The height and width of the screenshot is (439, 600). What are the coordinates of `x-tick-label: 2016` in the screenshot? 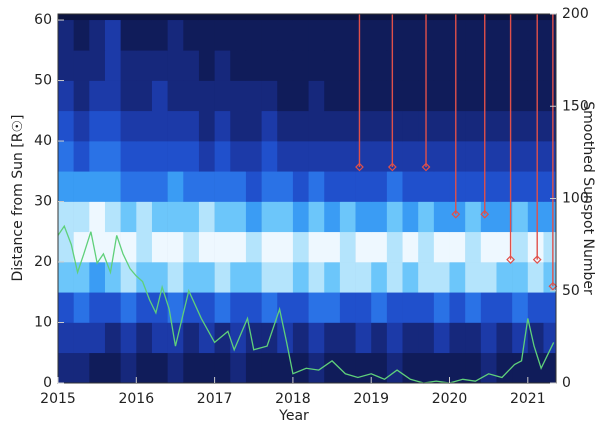 It's located at (136, 399).